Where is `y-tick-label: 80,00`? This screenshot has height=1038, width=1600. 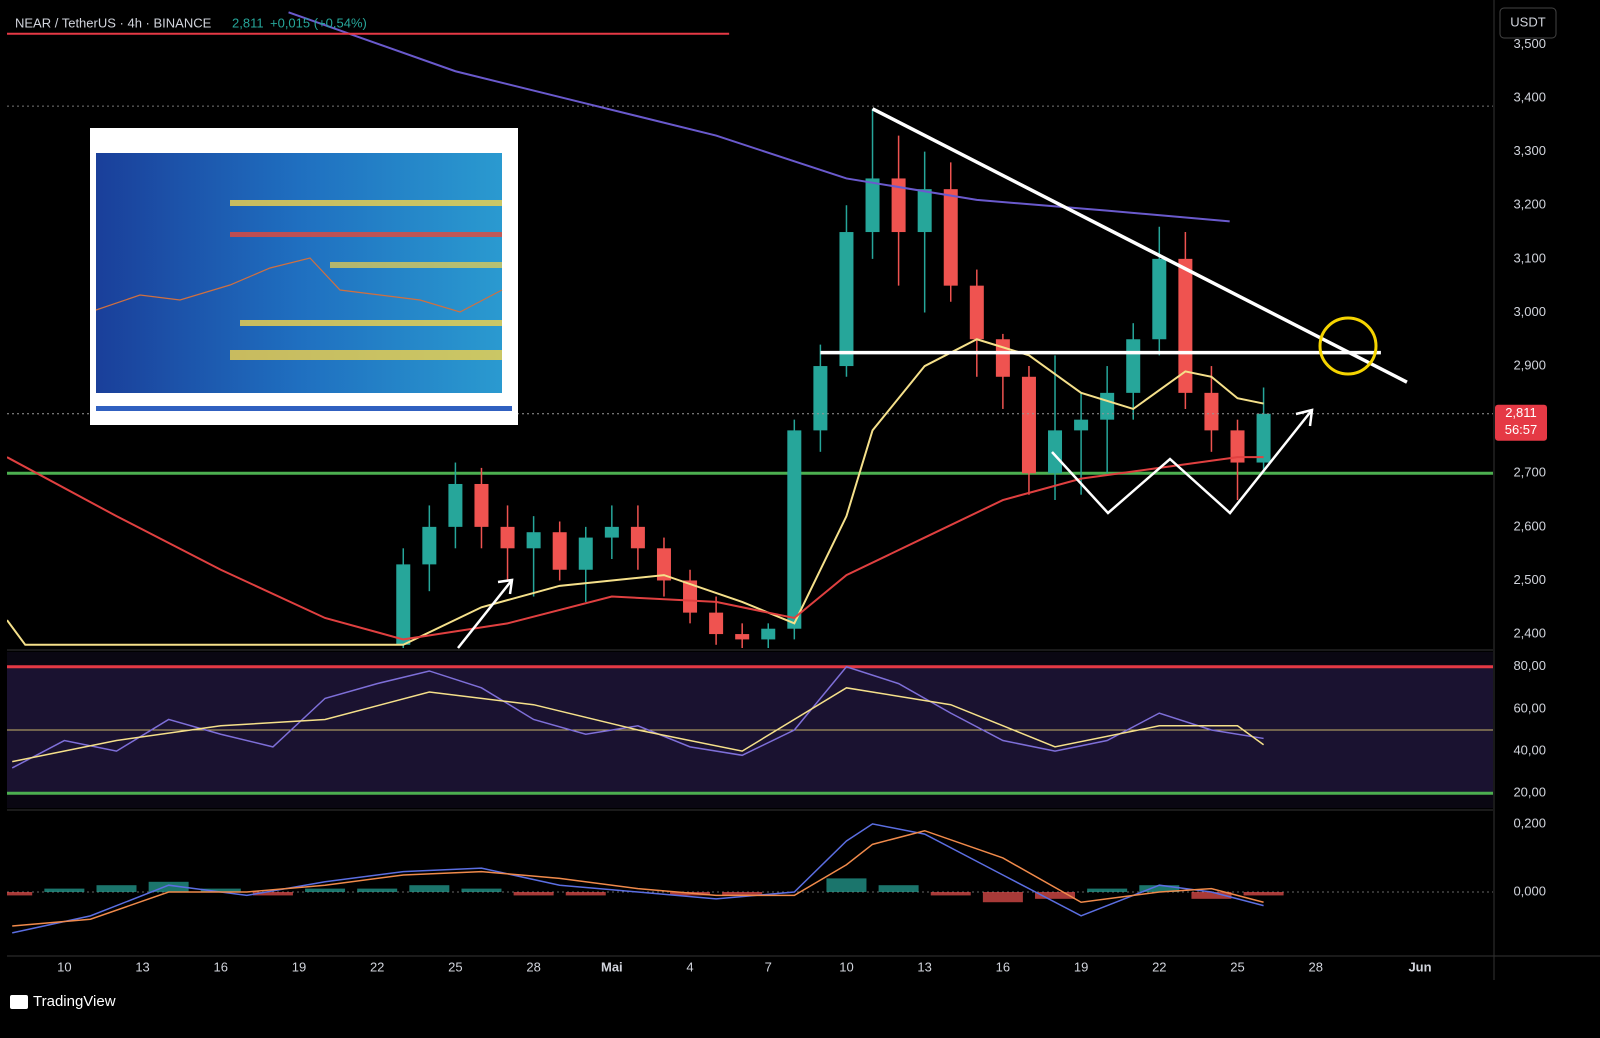
y-tick-label: 80,00 is located at coordinates (1529, 665).